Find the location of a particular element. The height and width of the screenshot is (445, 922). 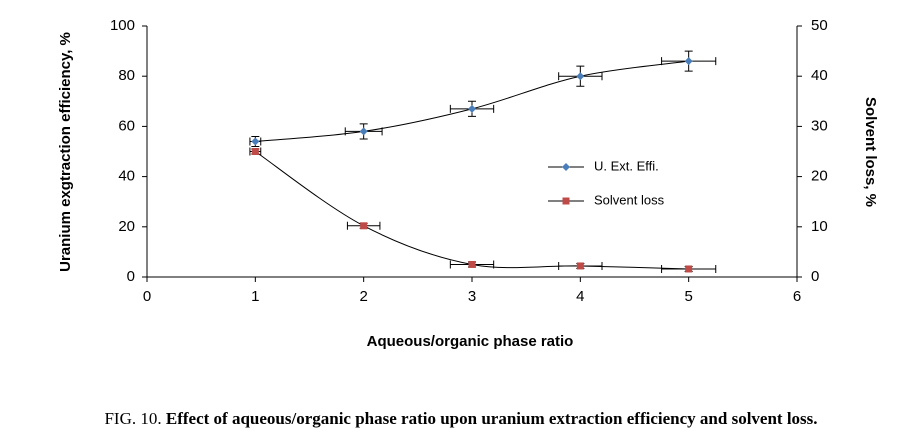

y-tick-label: 100 is located at coordinates (122, 25).